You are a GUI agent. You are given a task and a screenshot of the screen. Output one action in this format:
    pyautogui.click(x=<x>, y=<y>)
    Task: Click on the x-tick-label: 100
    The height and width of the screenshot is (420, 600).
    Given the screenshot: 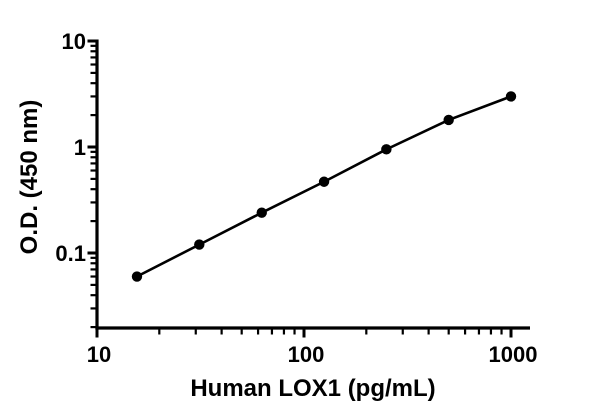 What is the action you would take?
    pyautogui.click(x=306, y=354)
    